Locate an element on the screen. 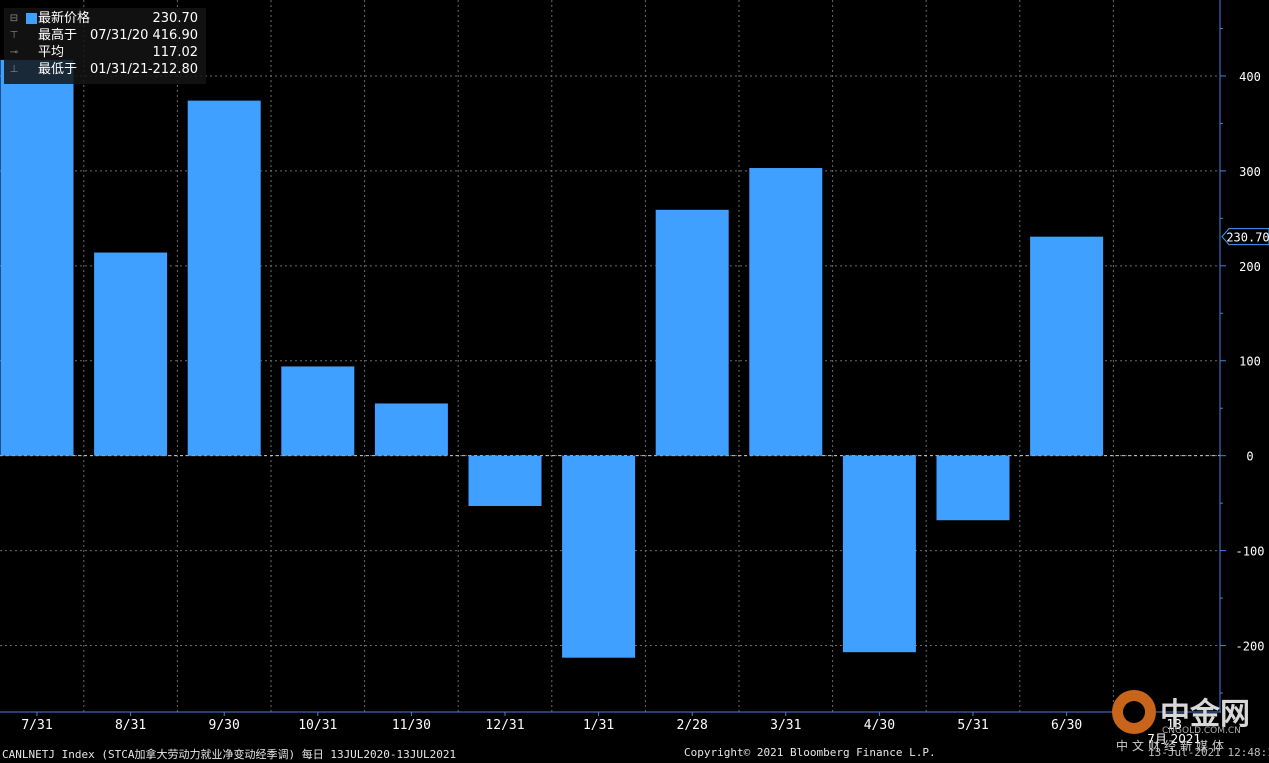 Image resolution: width=1269 pixels, height=763 pixels. copyright-text: Copyright© 2021 Bloomberg Finance L.P. is located at coordinates (810, 752).